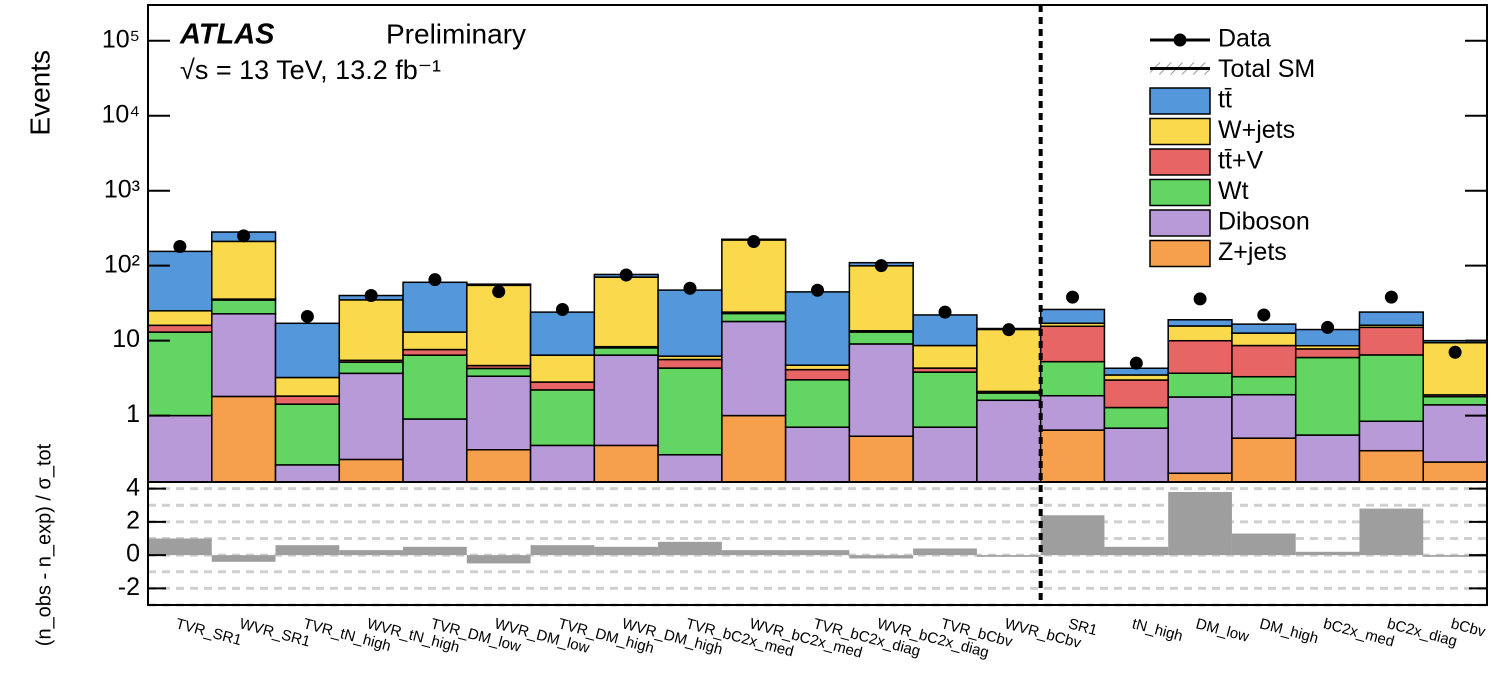 The height and width of the screenshot is (686, 1499). I want to click on y-tick-label: 10⁵, so click(121, 39).